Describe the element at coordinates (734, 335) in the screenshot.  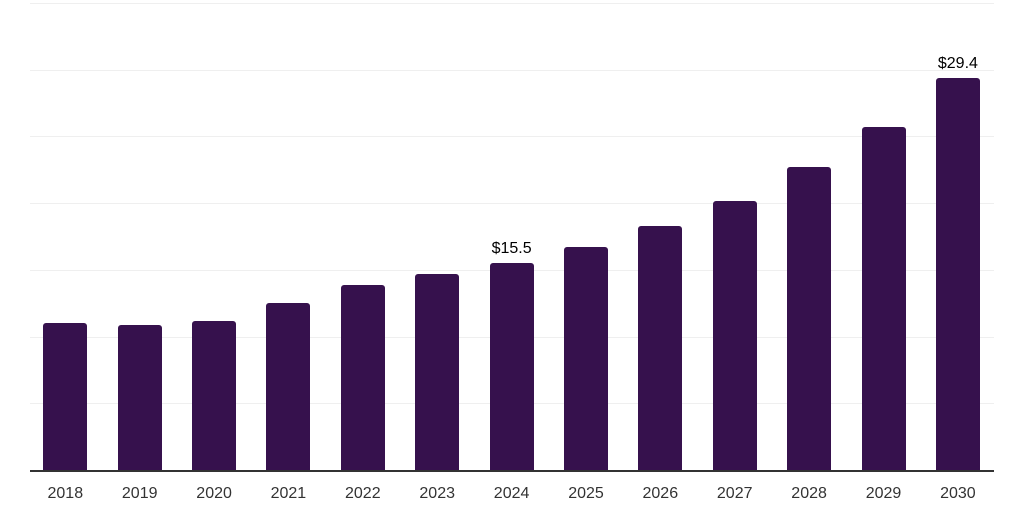
I see `bar-2027` at that location.